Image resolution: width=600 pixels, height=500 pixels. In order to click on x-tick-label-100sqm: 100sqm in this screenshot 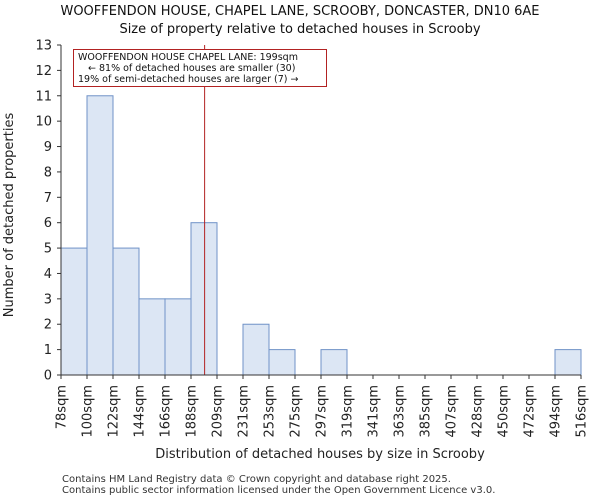, I will do `click(88, 411)`.